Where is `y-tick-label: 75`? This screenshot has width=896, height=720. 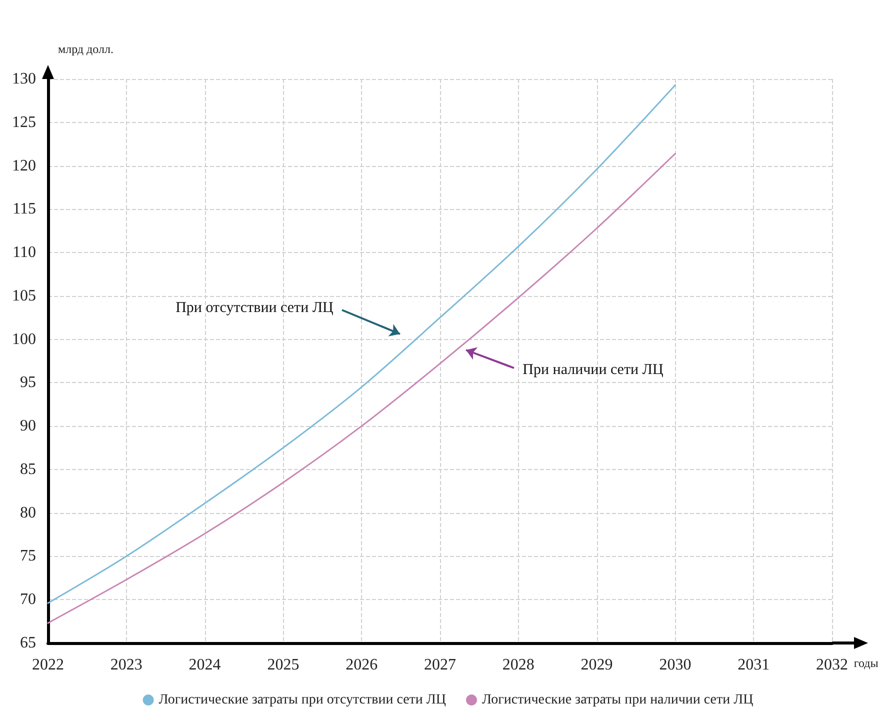 y-tick-label: 75 is located at coordinates (28, 556).